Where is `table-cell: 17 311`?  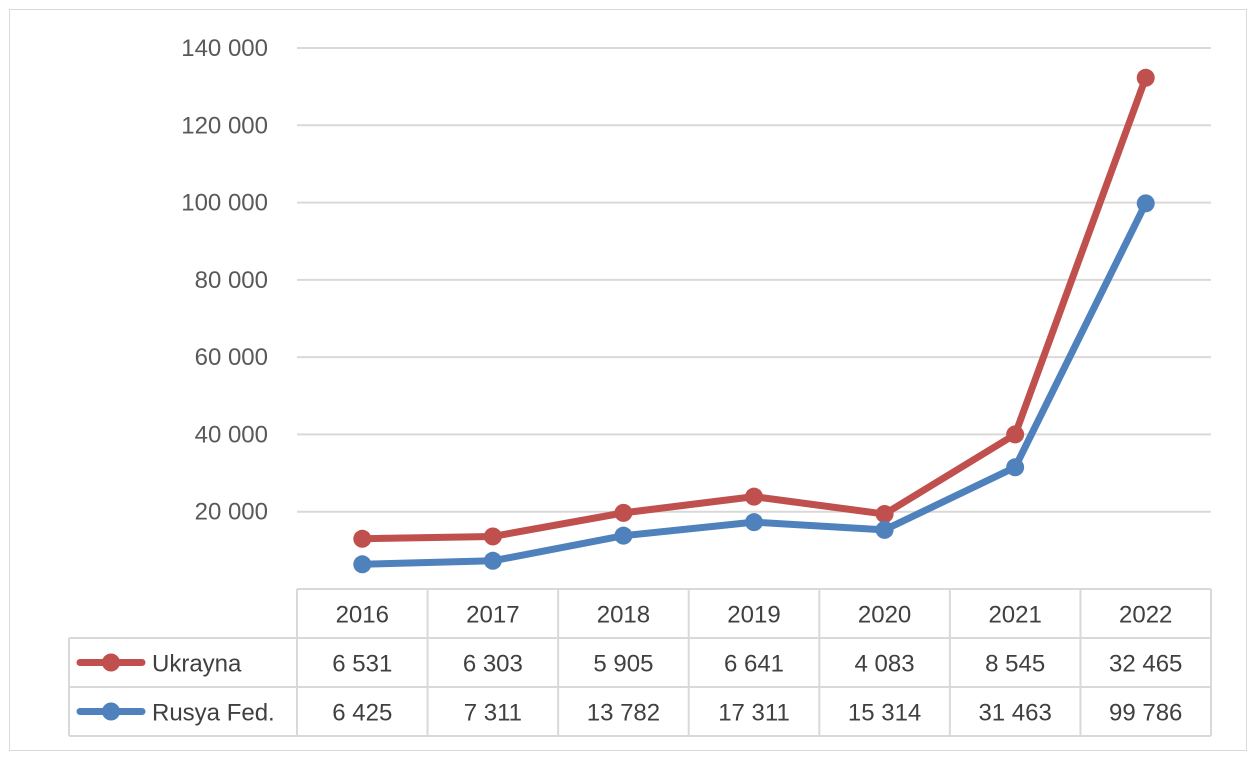 table-cell: 17 311 is located at coordinates (754, 713).